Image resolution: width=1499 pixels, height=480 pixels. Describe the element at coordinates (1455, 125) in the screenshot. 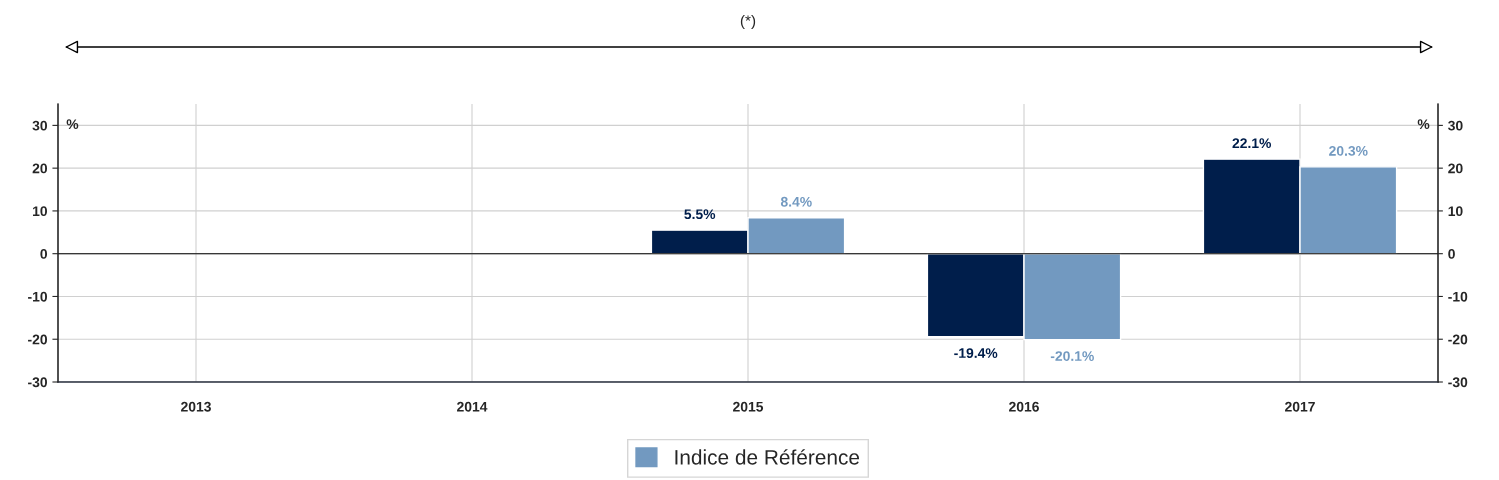

I see `y2-tick-label: 30` at that location.